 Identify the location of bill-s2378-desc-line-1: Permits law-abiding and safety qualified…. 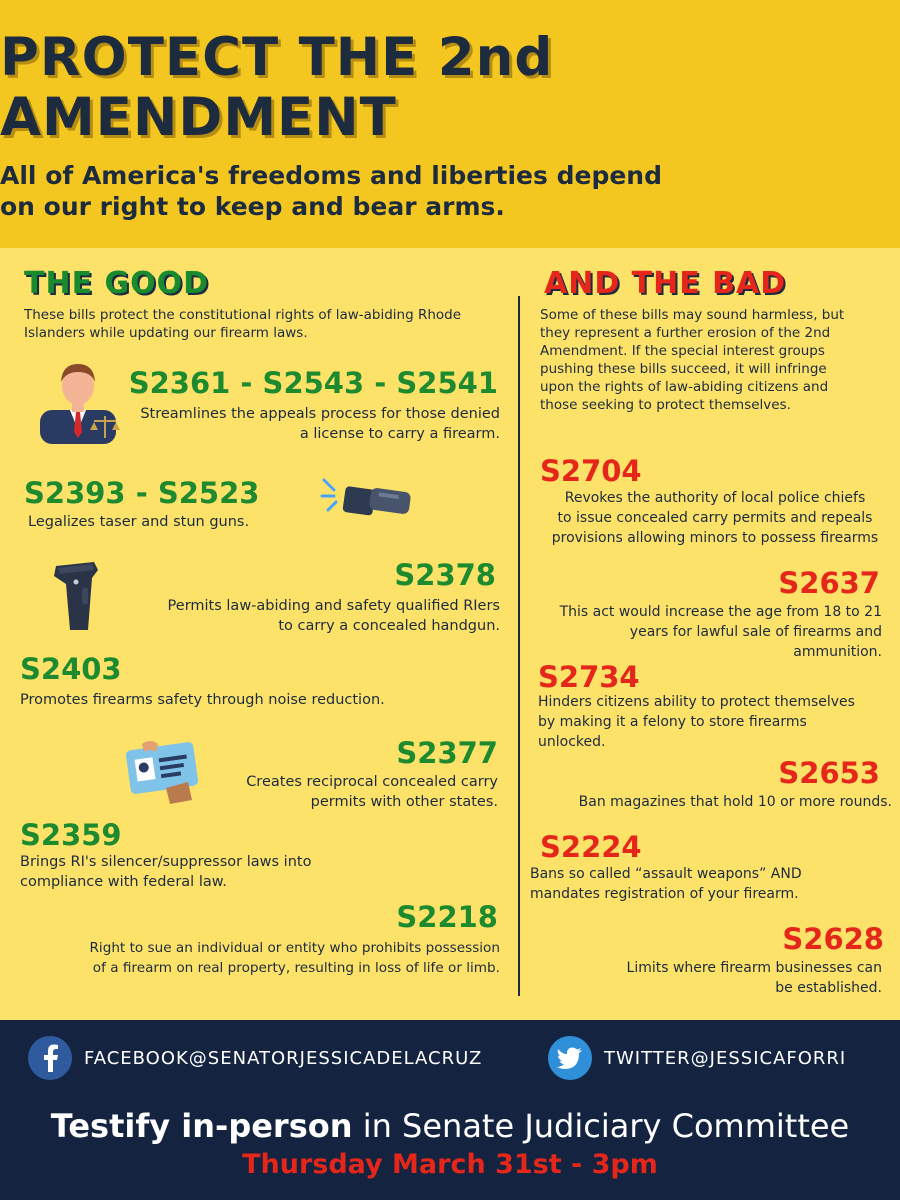
(333, 606).